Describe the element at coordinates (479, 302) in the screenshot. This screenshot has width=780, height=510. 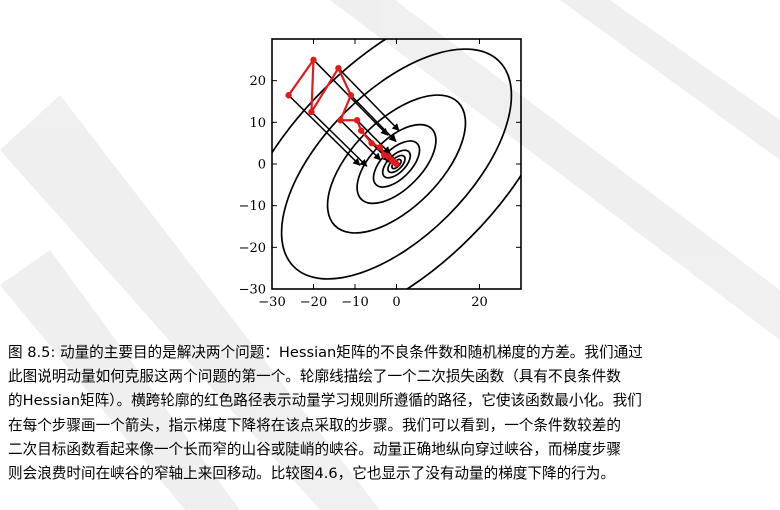
I see `x-tick-label: 20` at that location.